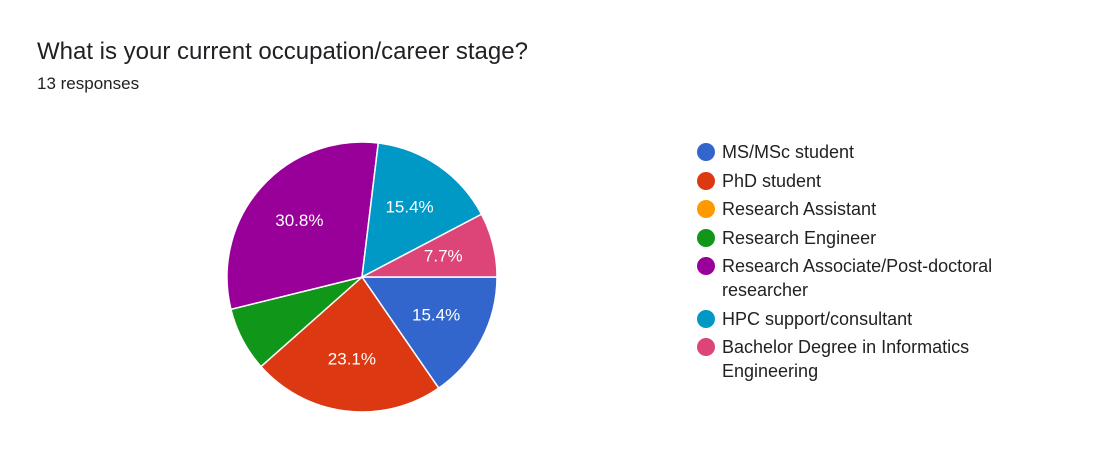 The height and width of the screenshot is (463, 1100). Describe the element at coordinates (772, 180) in the screenshot. I see `legend-label: PhD student` at that location.